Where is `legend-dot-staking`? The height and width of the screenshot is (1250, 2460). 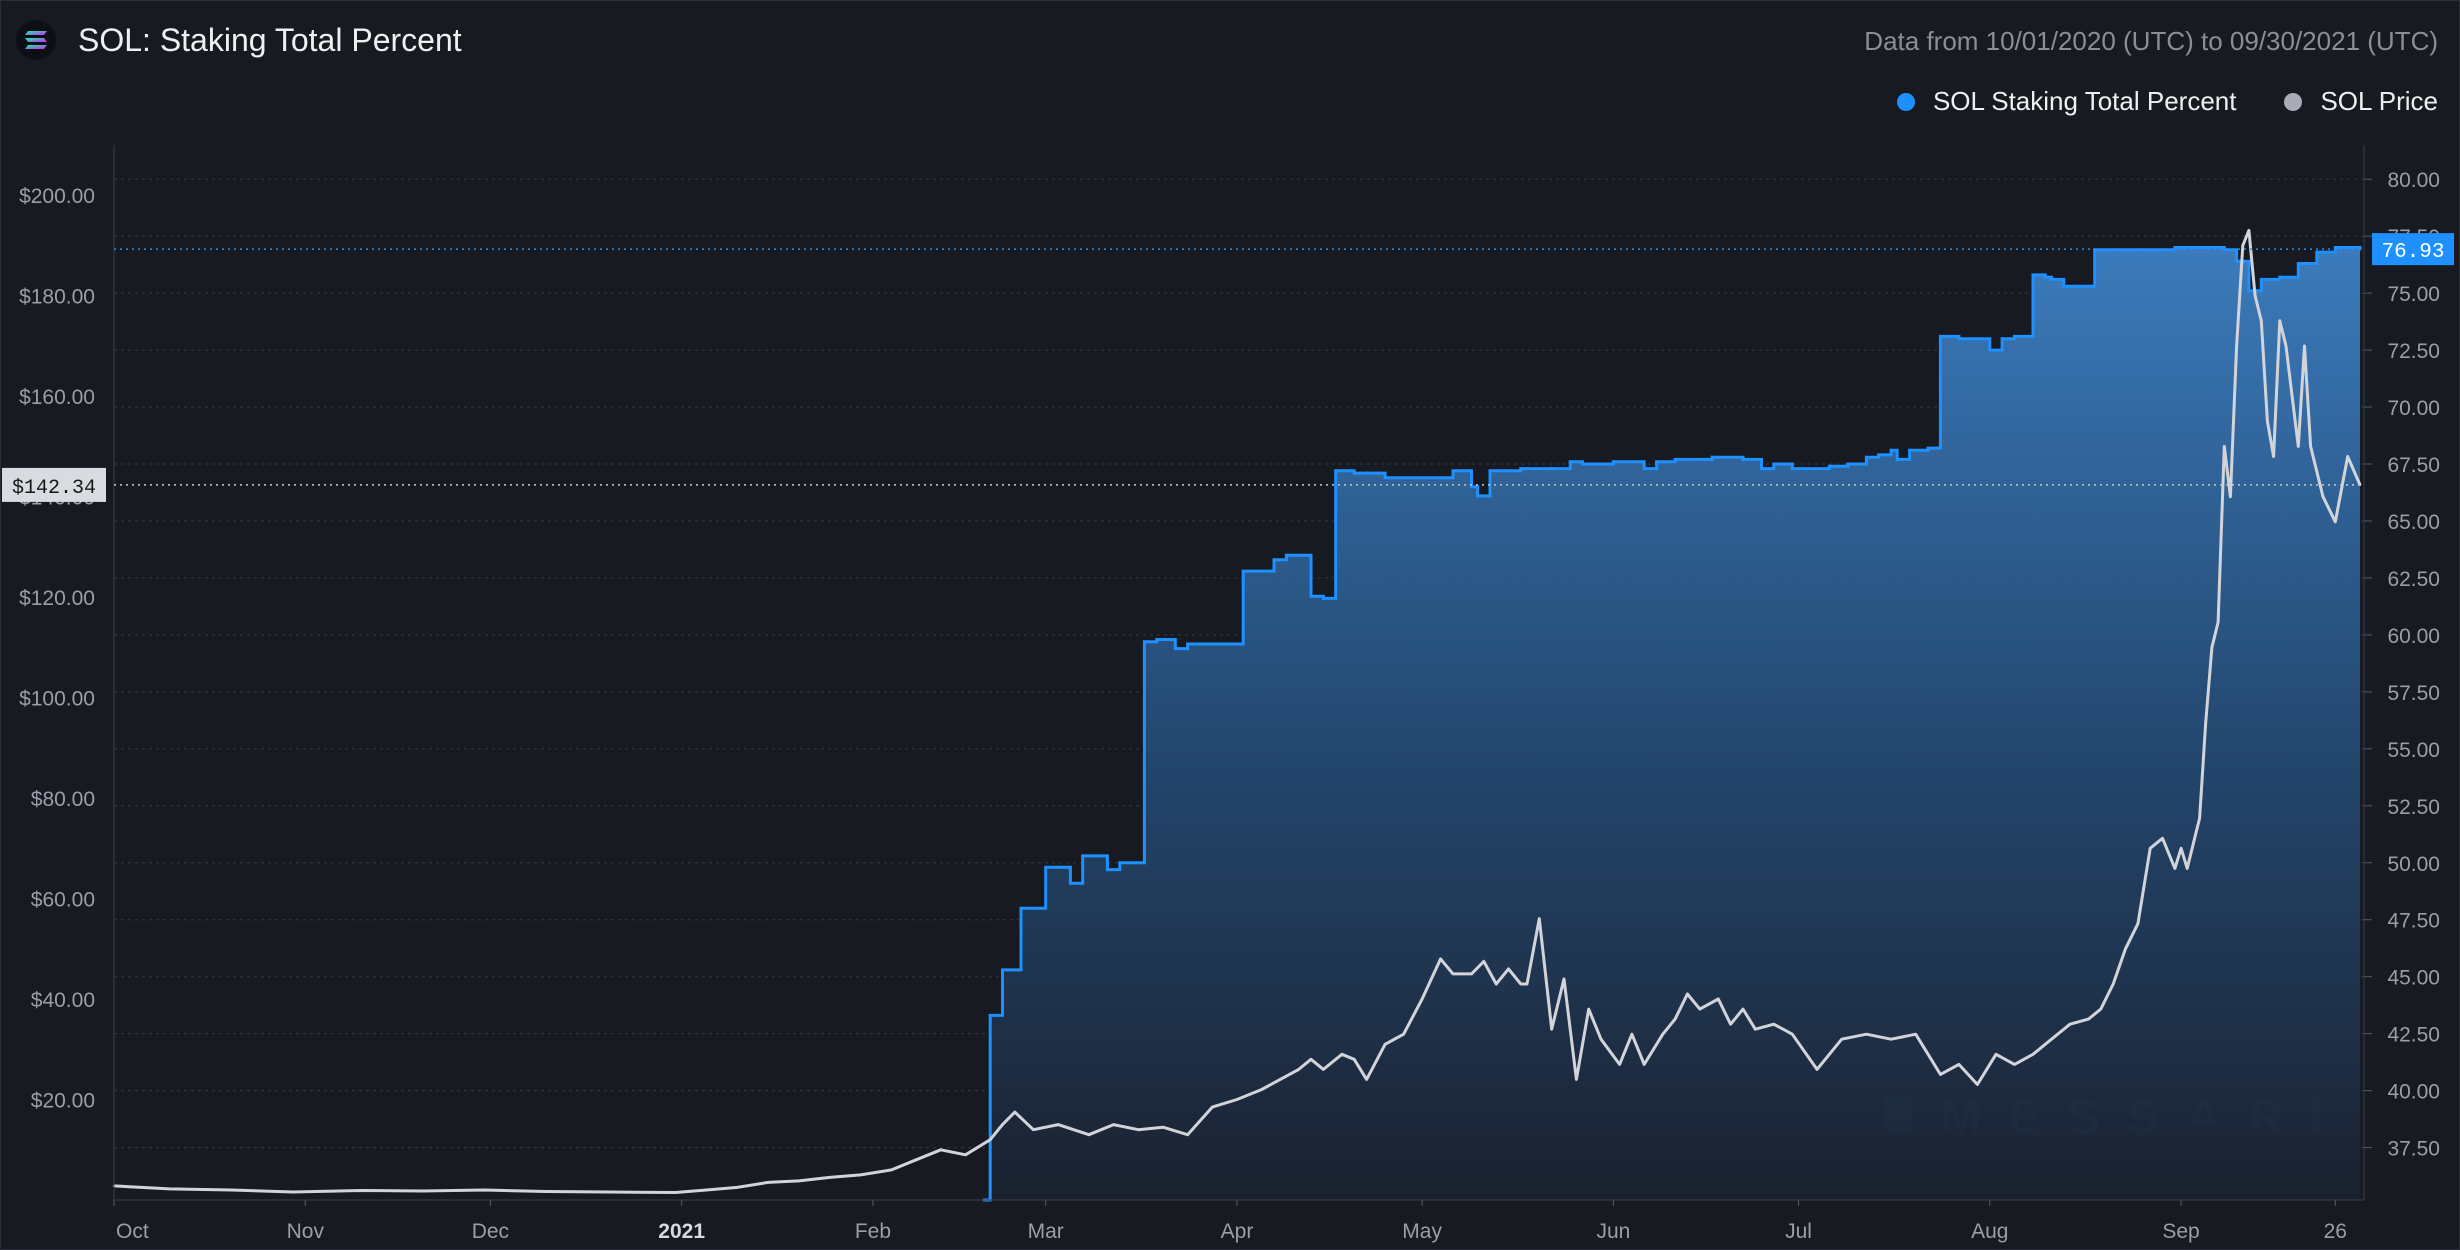 legend-dot-staking is located at coordinates (1905, 101).